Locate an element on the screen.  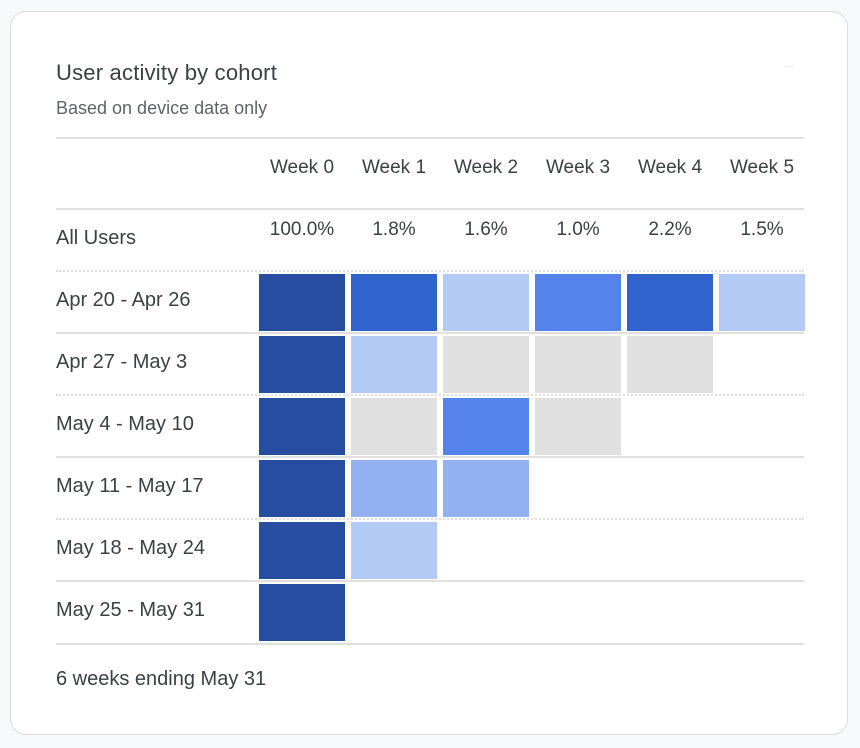
column-header: Week 1 is located at coordinates (394, 167).